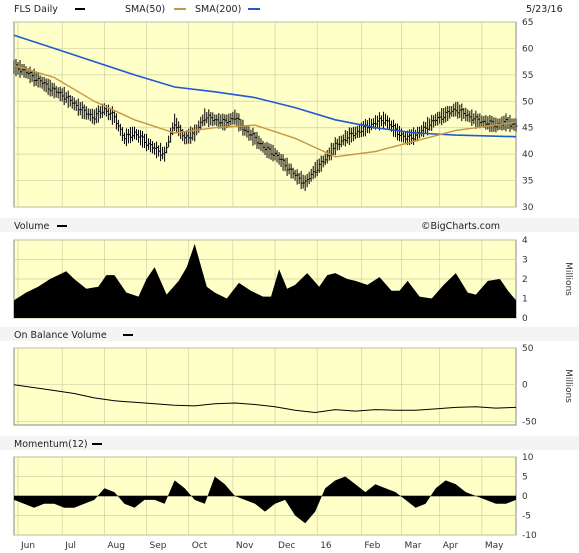 The width and height of the screenshot is (579, 553). What do you see at coordinates (529, 385) in the screenshot?
I see `obv-y-axis: -50 0 50` at bounding box center [529, 385].